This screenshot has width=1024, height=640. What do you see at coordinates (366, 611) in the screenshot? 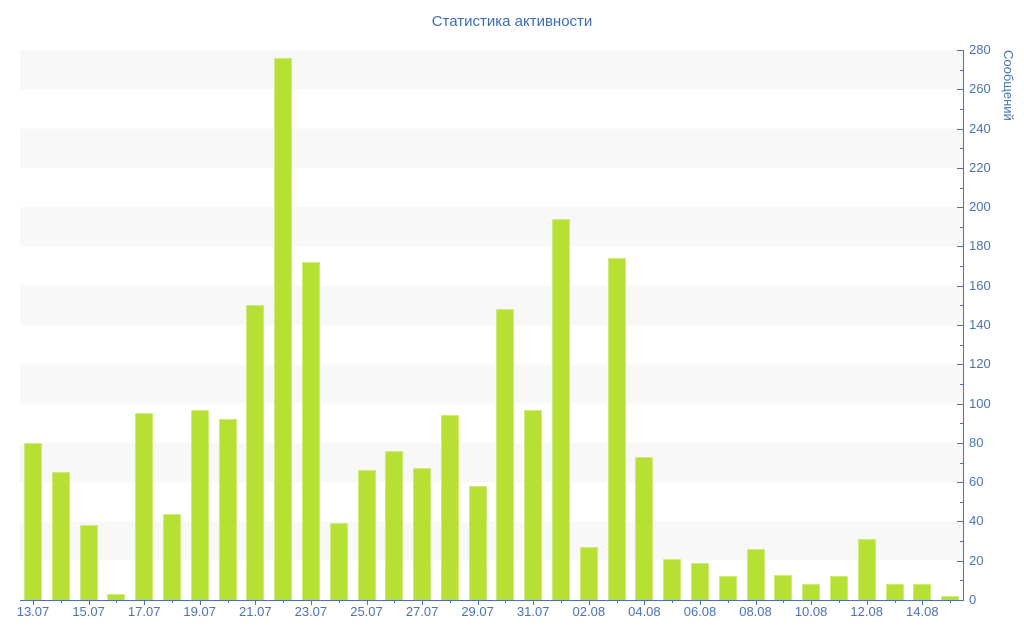
I see `x-tick-label: 25.07` at bounding box center [366, 611].